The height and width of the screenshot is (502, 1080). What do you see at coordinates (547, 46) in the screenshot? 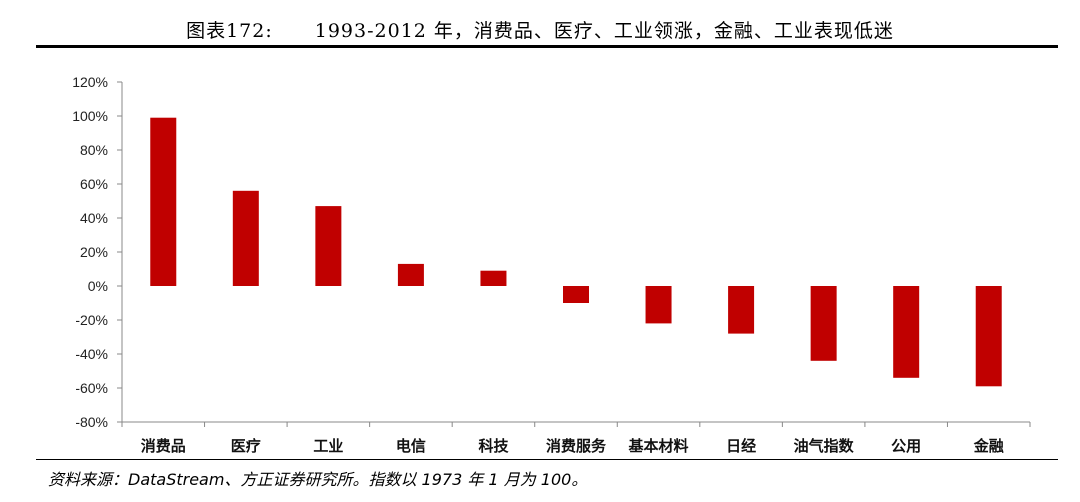
I see `title-rule` at bounding box center [547, 46].